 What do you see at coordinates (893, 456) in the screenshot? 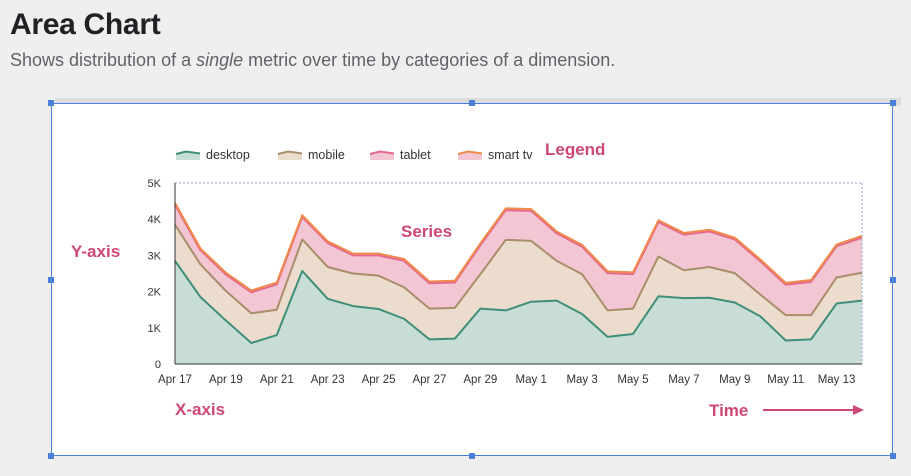
I see `resize-handle-bottom-right` at bounding box center [893, 456].